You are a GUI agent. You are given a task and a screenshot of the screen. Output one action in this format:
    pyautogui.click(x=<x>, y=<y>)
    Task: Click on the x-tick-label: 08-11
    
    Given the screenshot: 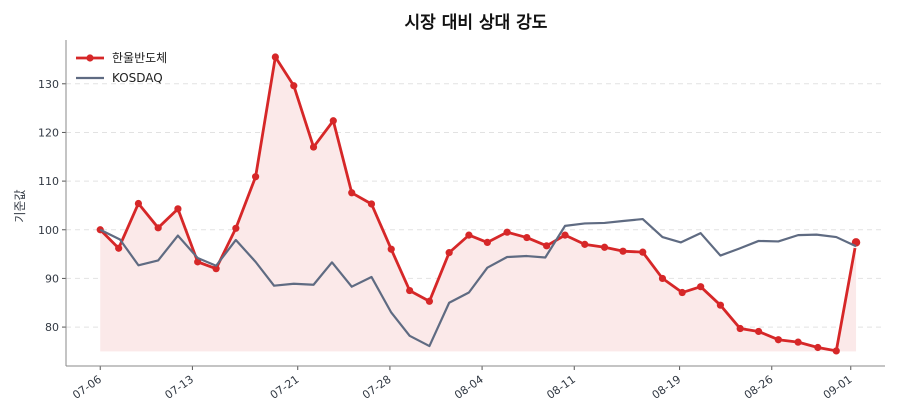 What is the action you would take?
    pyautogui.click(x=561, y=387)
    